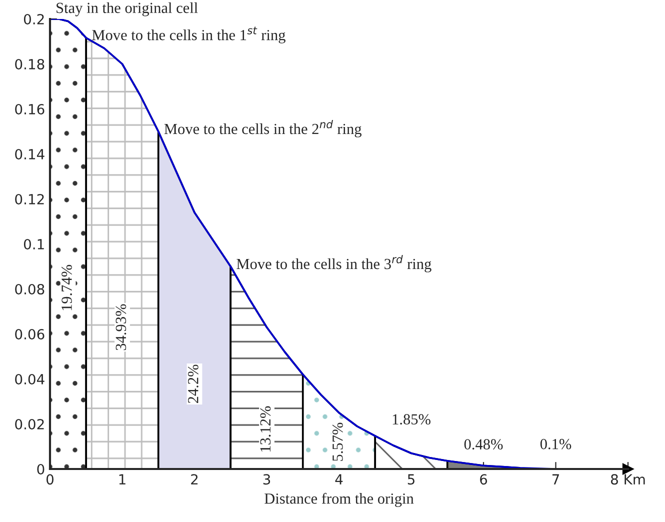 The image size is (665, 522). Describe the element at coordinates (193, 384) in the screenshot. I see `annotation: 24.2%` at that location.